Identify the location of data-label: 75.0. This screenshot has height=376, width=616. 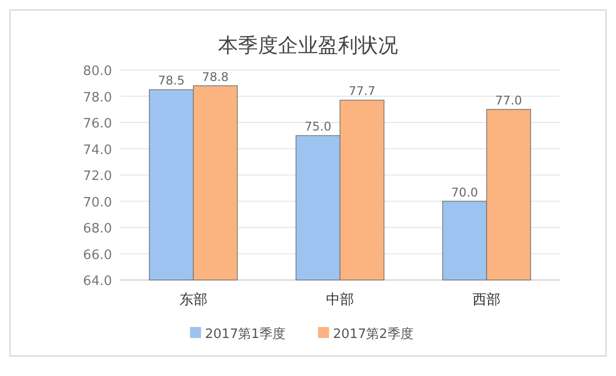
(318, 127).